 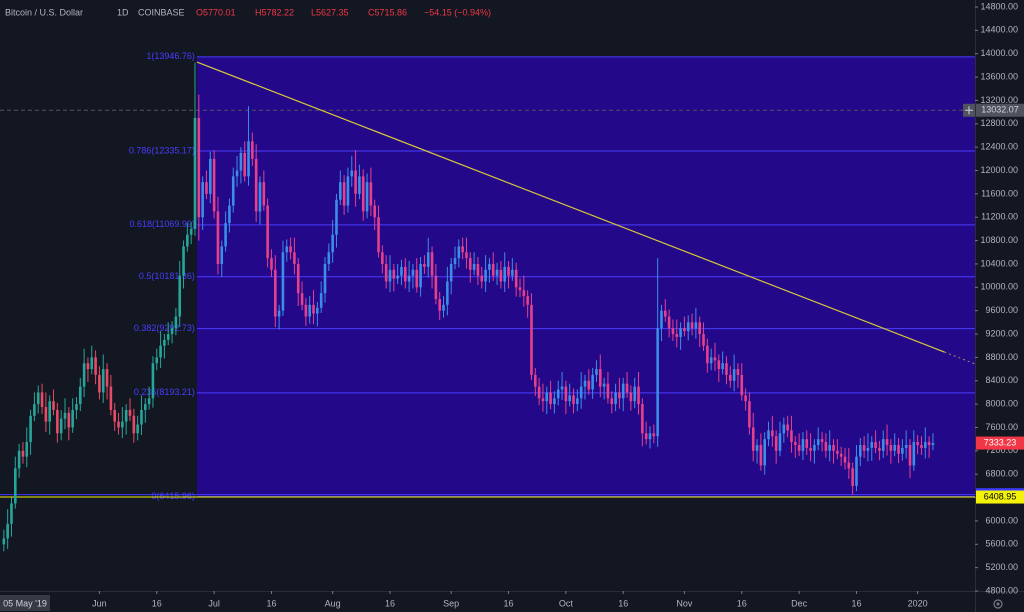 I want to click on fib-level-label: 0.236(8193.21), so click(x=164, y=392).